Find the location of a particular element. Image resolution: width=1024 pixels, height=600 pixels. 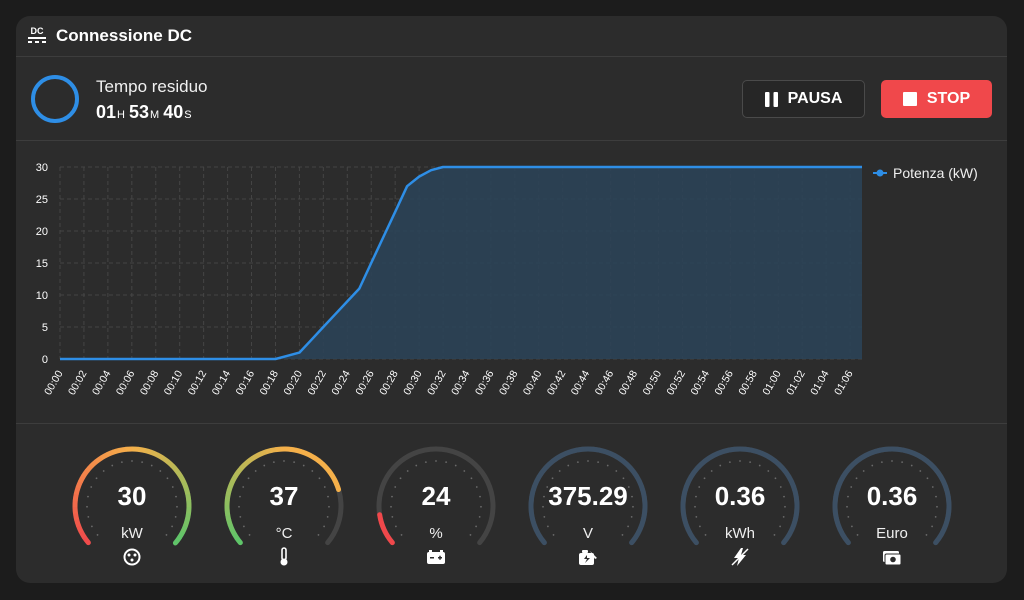

x-tick-label: 00:26 is located at coordinates (365, 382).